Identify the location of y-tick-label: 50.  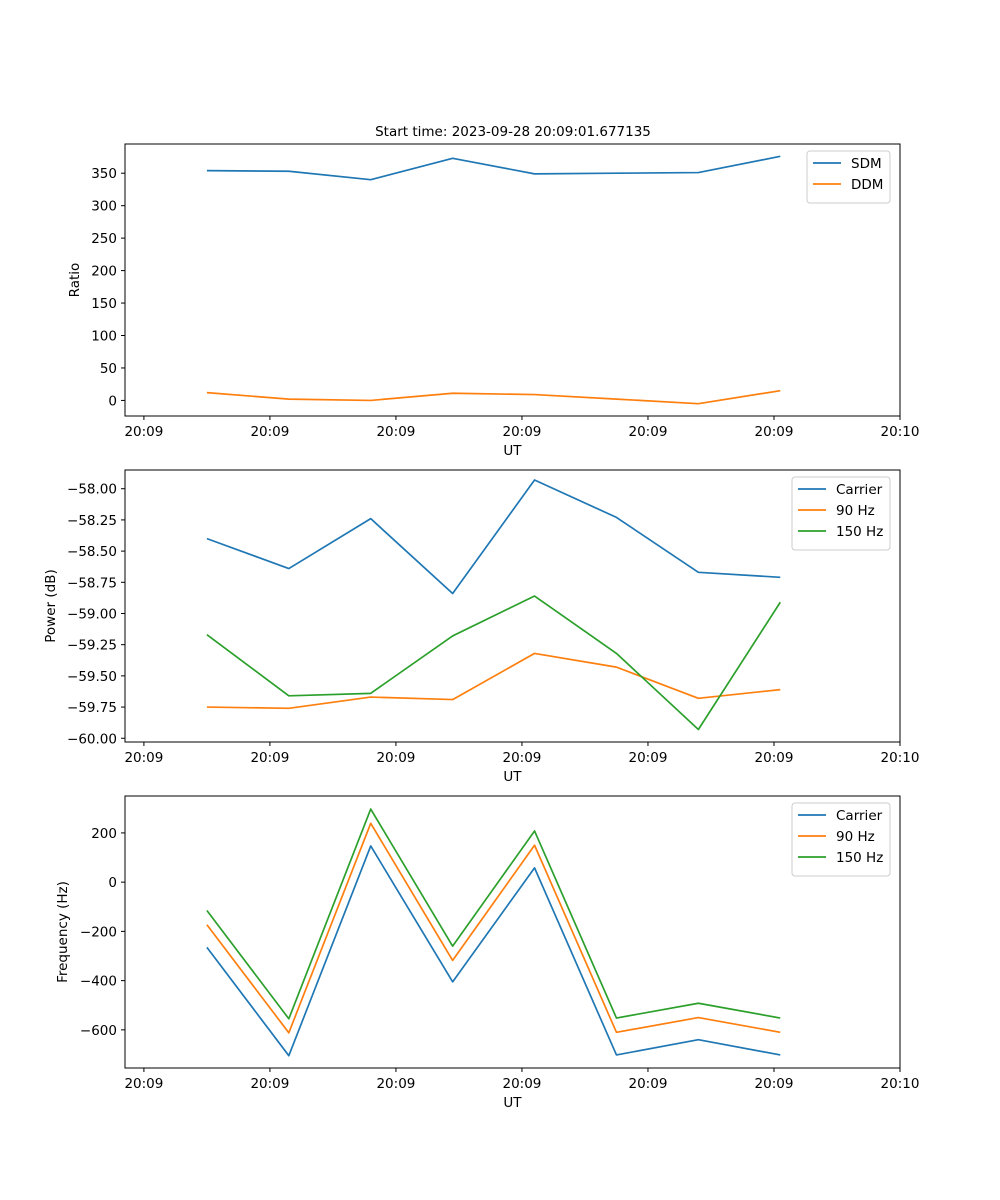
(108, 369).